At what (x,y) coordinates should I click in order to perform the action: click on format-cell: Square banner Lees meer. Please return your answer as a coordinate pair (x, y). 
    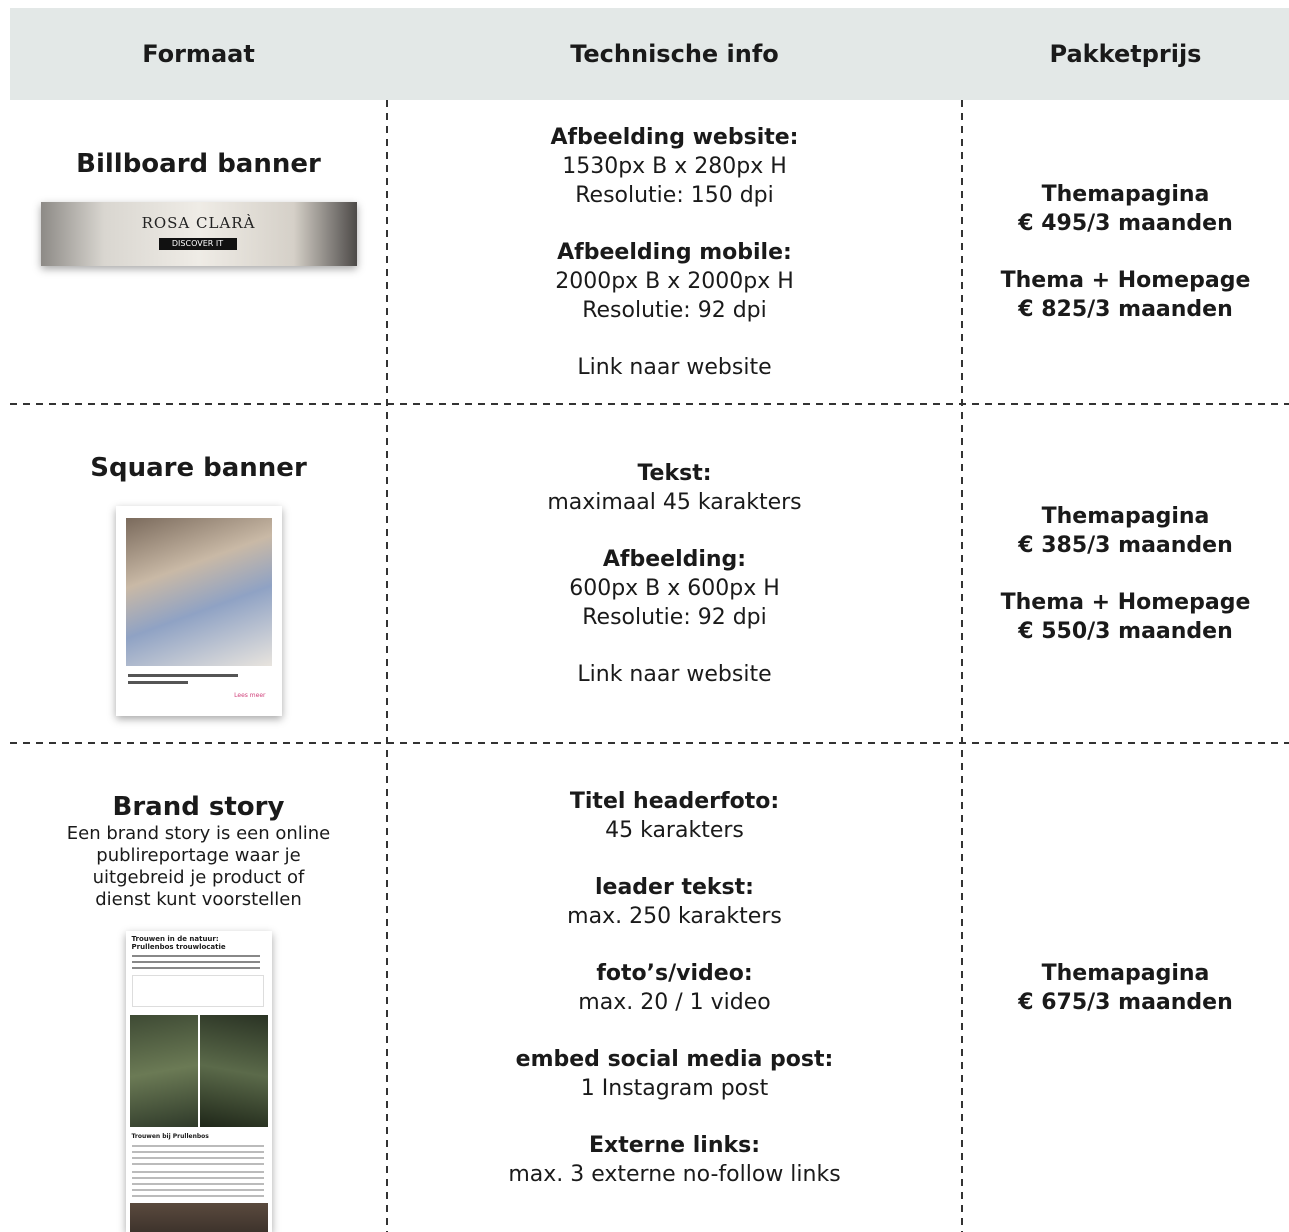
    Looking at the image, I should click on (198, 573).